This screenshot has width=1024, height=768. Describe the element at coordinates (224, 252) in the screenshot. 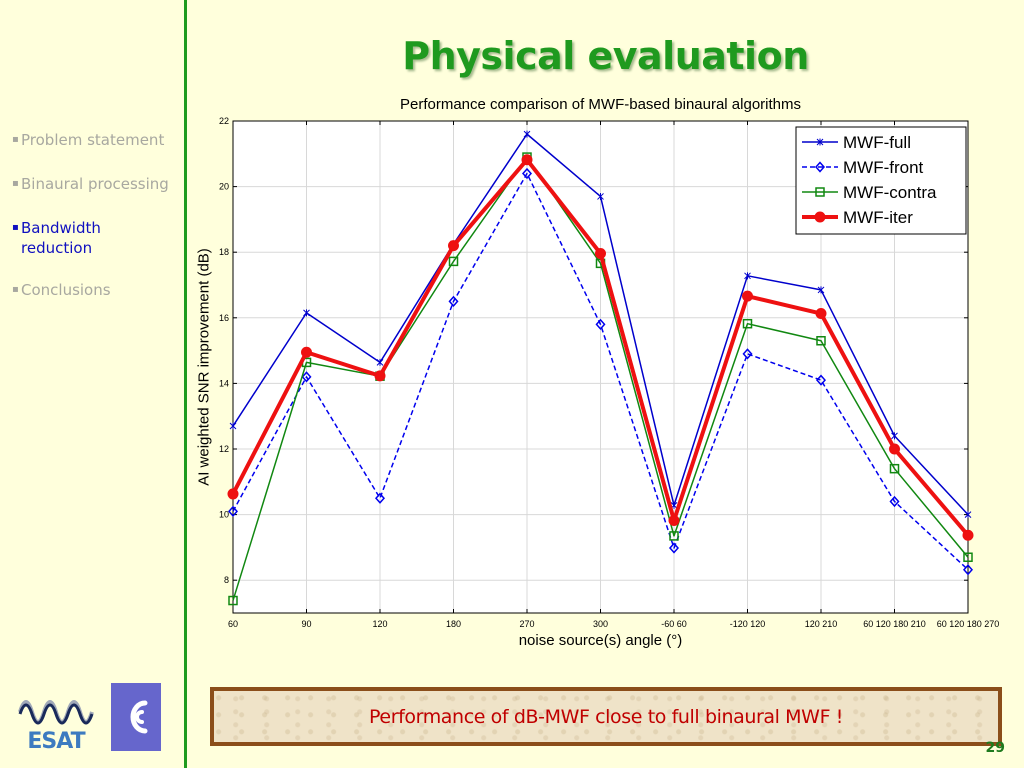

I see `y-tick-label: 18` at that location.